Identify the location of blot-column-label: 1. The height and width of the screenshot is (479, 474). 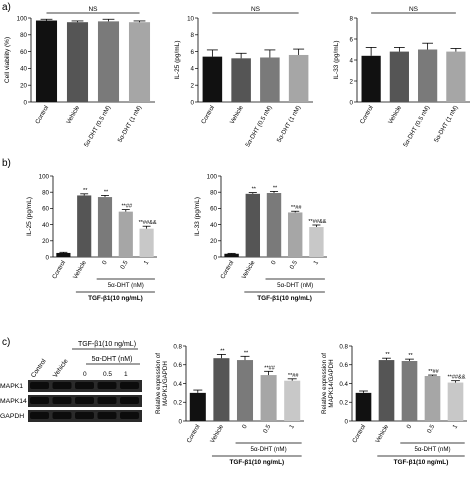
(126, 374).